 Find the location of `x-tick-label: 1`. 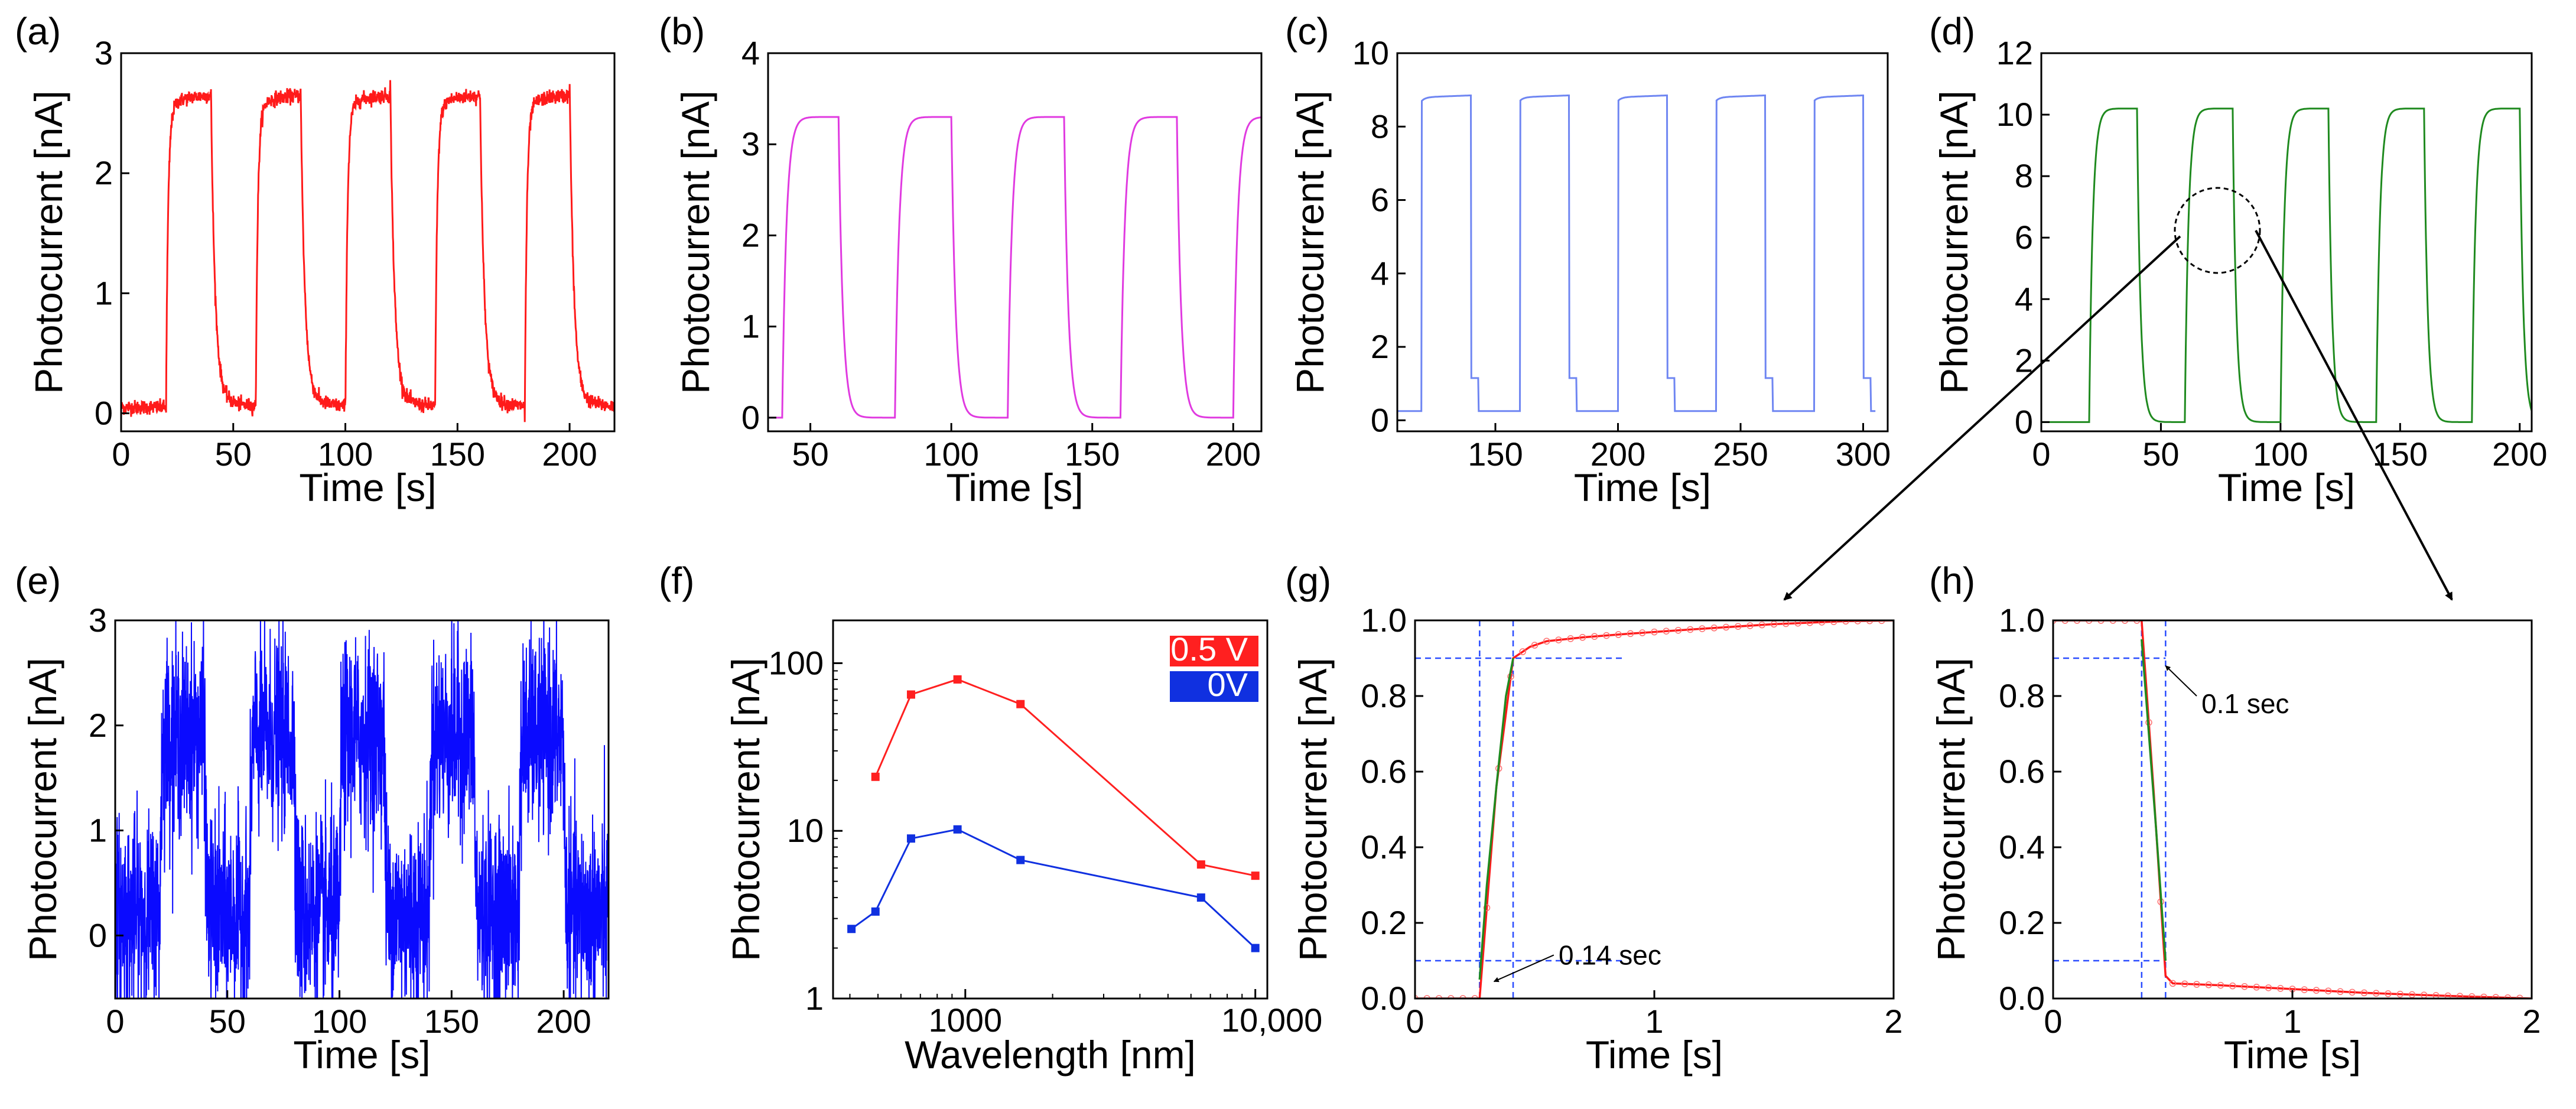

x-tick-label: 1 is located at coordinates (2292, 1021).